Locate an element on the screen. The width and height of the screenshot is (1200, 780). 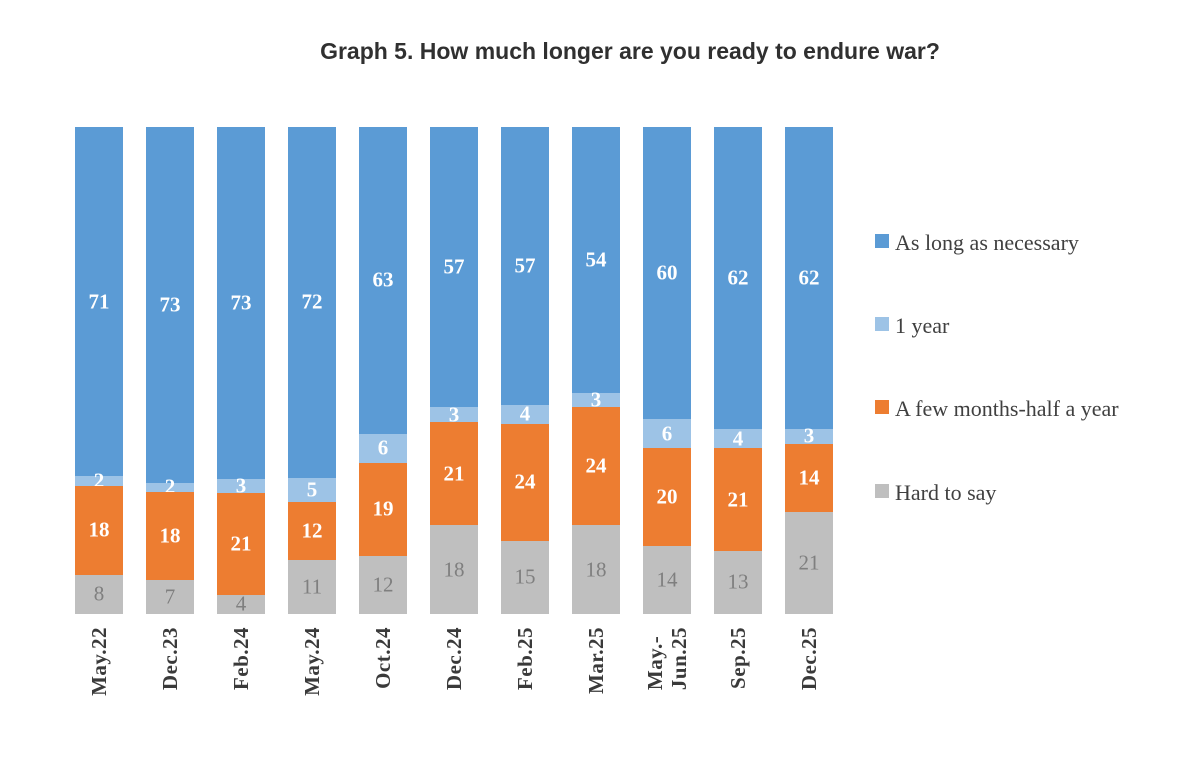
data-label: 24 is located at coordinates (596, 465).